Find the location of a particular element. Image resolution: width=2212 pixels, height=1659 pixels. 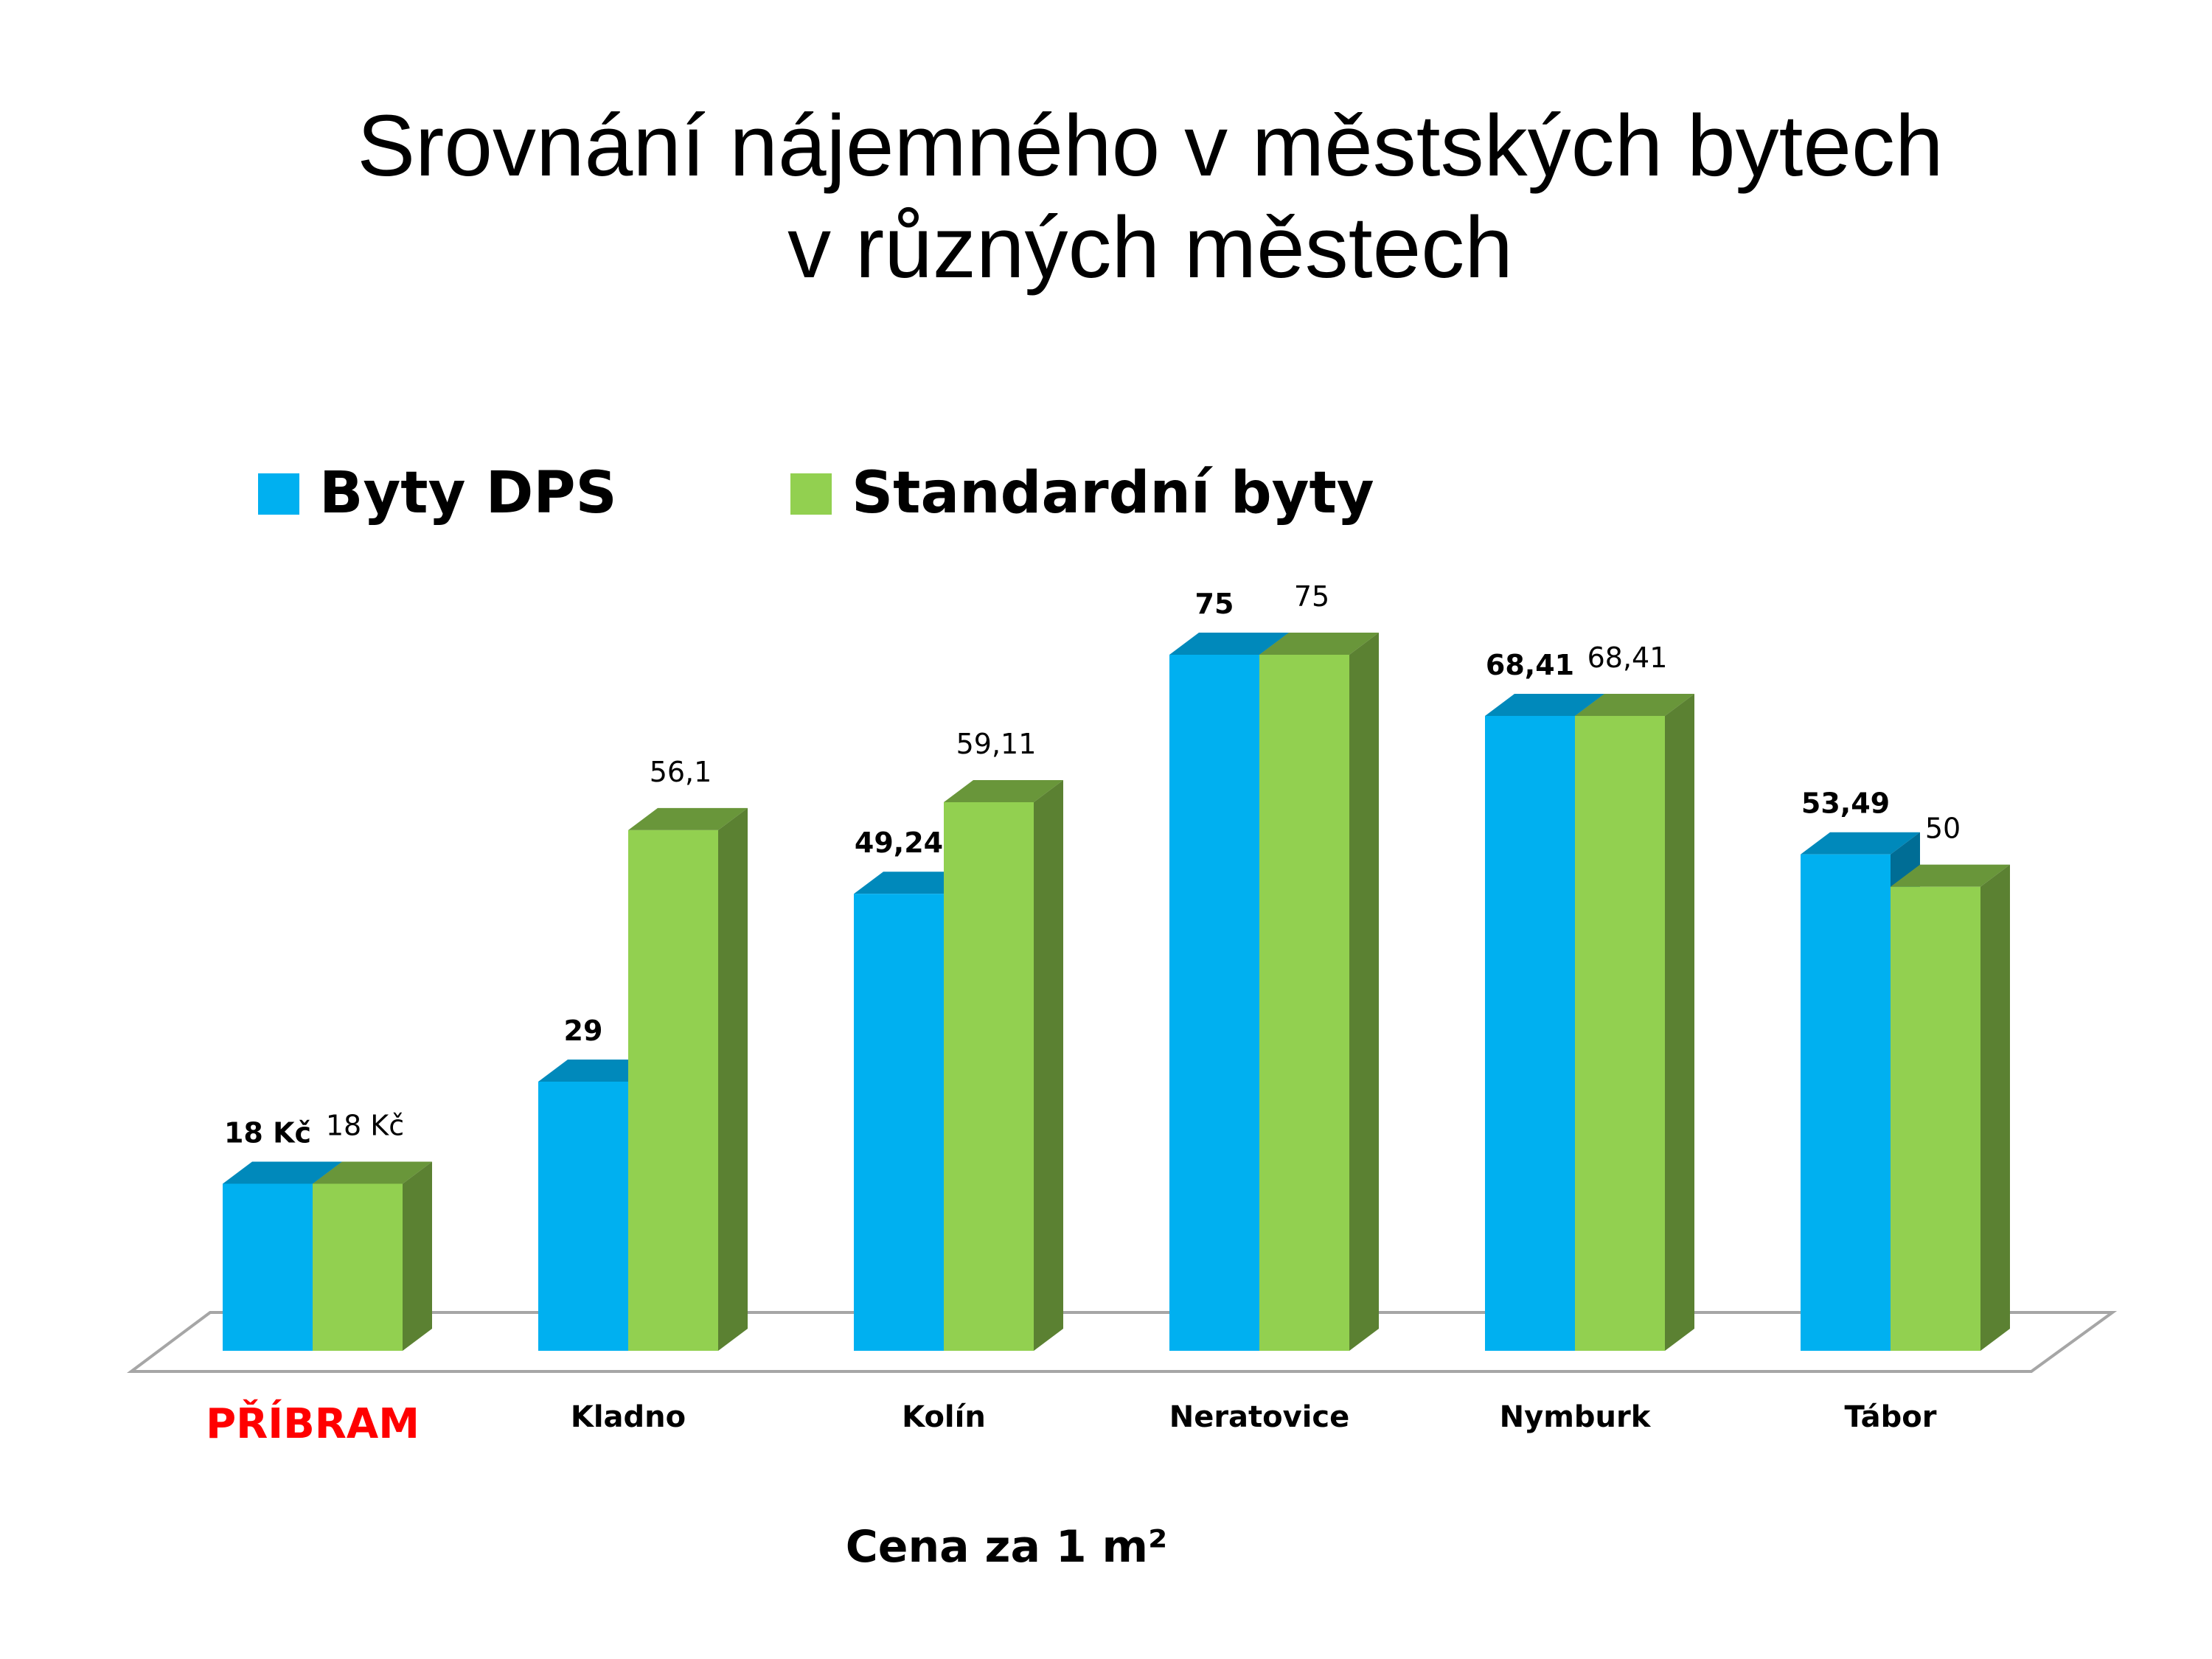

bar-standardni-byty-kolin is located at coordinates (1003, 1065).